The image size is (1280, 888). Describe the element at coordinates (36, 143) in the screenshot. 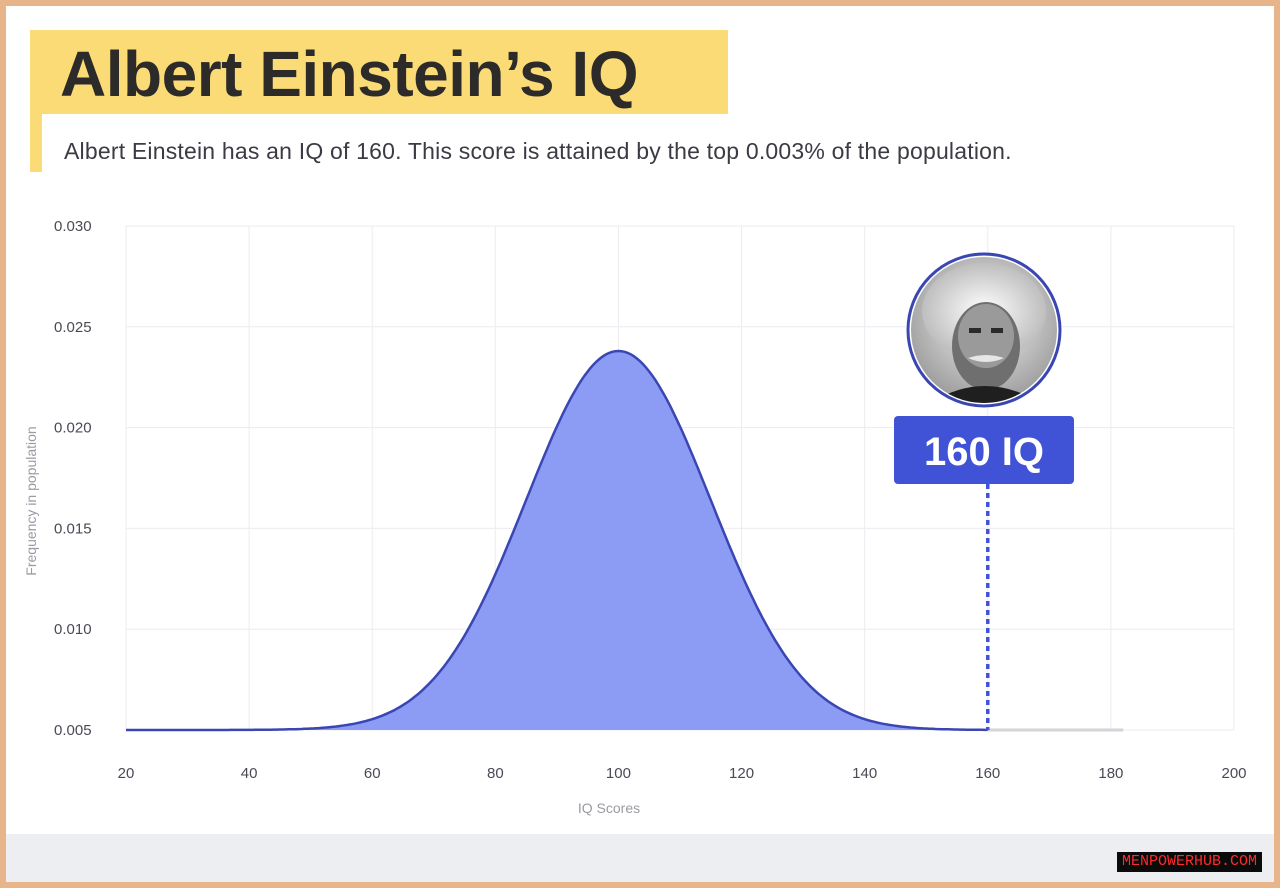

I see `title-accent-bar` at that location.